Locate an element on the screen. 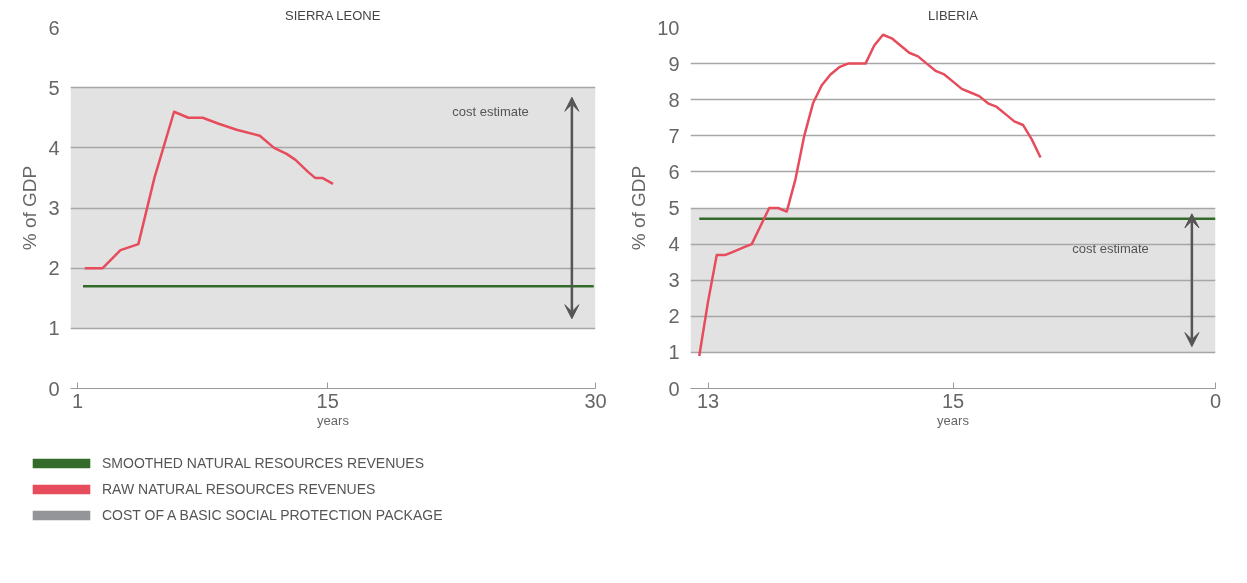 Image resolution: width=1247 pixels, height=583 pixels. x-tick-label: 0 is located at coordinates (1215, 400).